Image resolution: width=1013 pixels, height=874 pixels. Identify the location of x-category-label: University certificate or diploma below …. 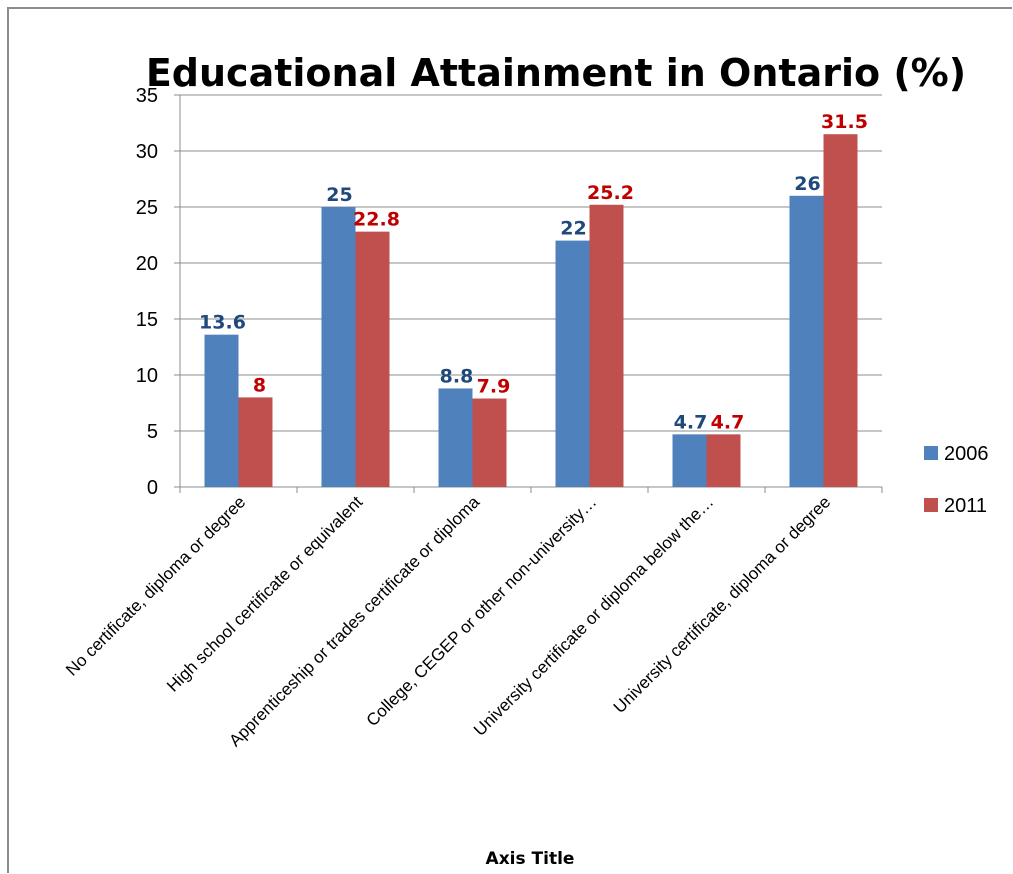
(593, 615).